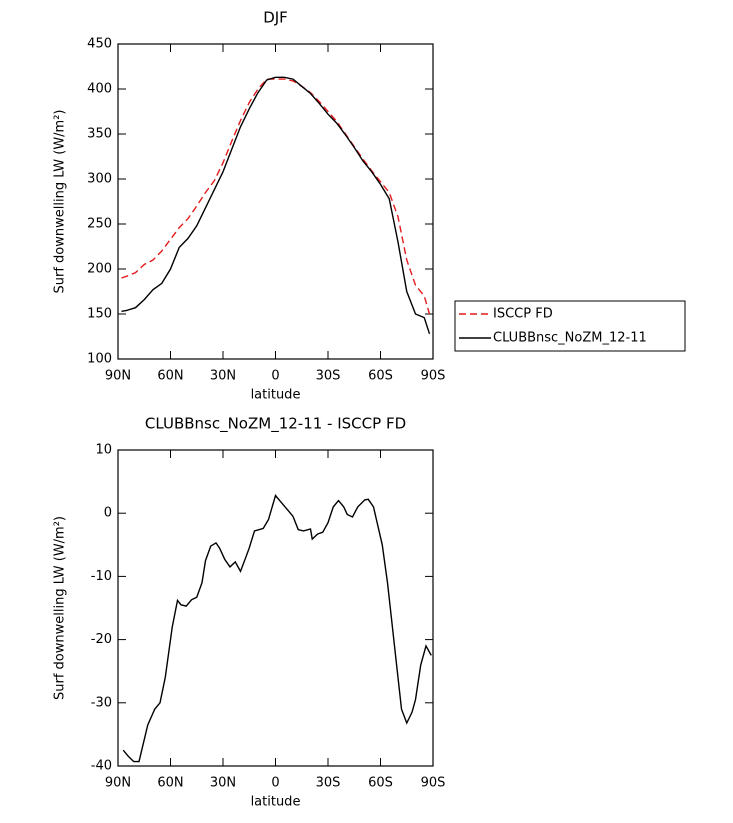  Describe the element at coordinates (99, 269) in the screenshot. I see `y-tick-label: 200` at that location.